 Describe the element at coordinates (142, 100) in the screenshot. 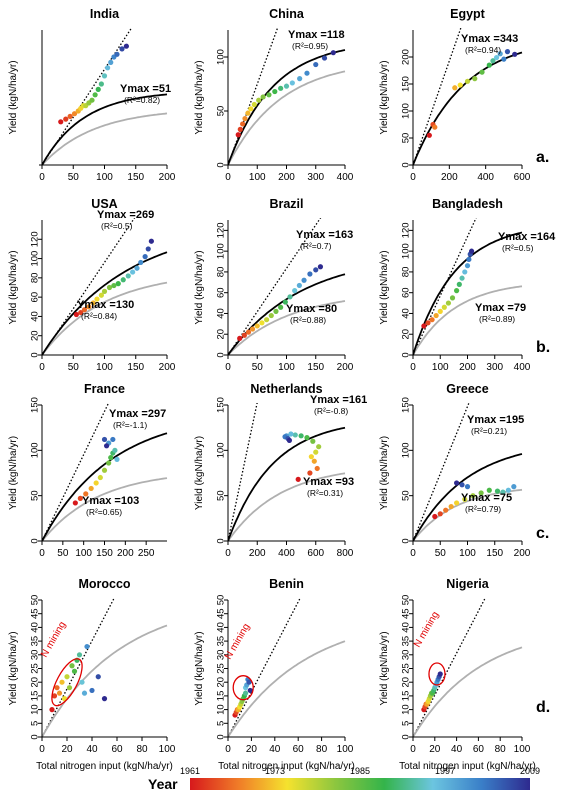

I see `r2-label: (R²=0.82)` at that location.